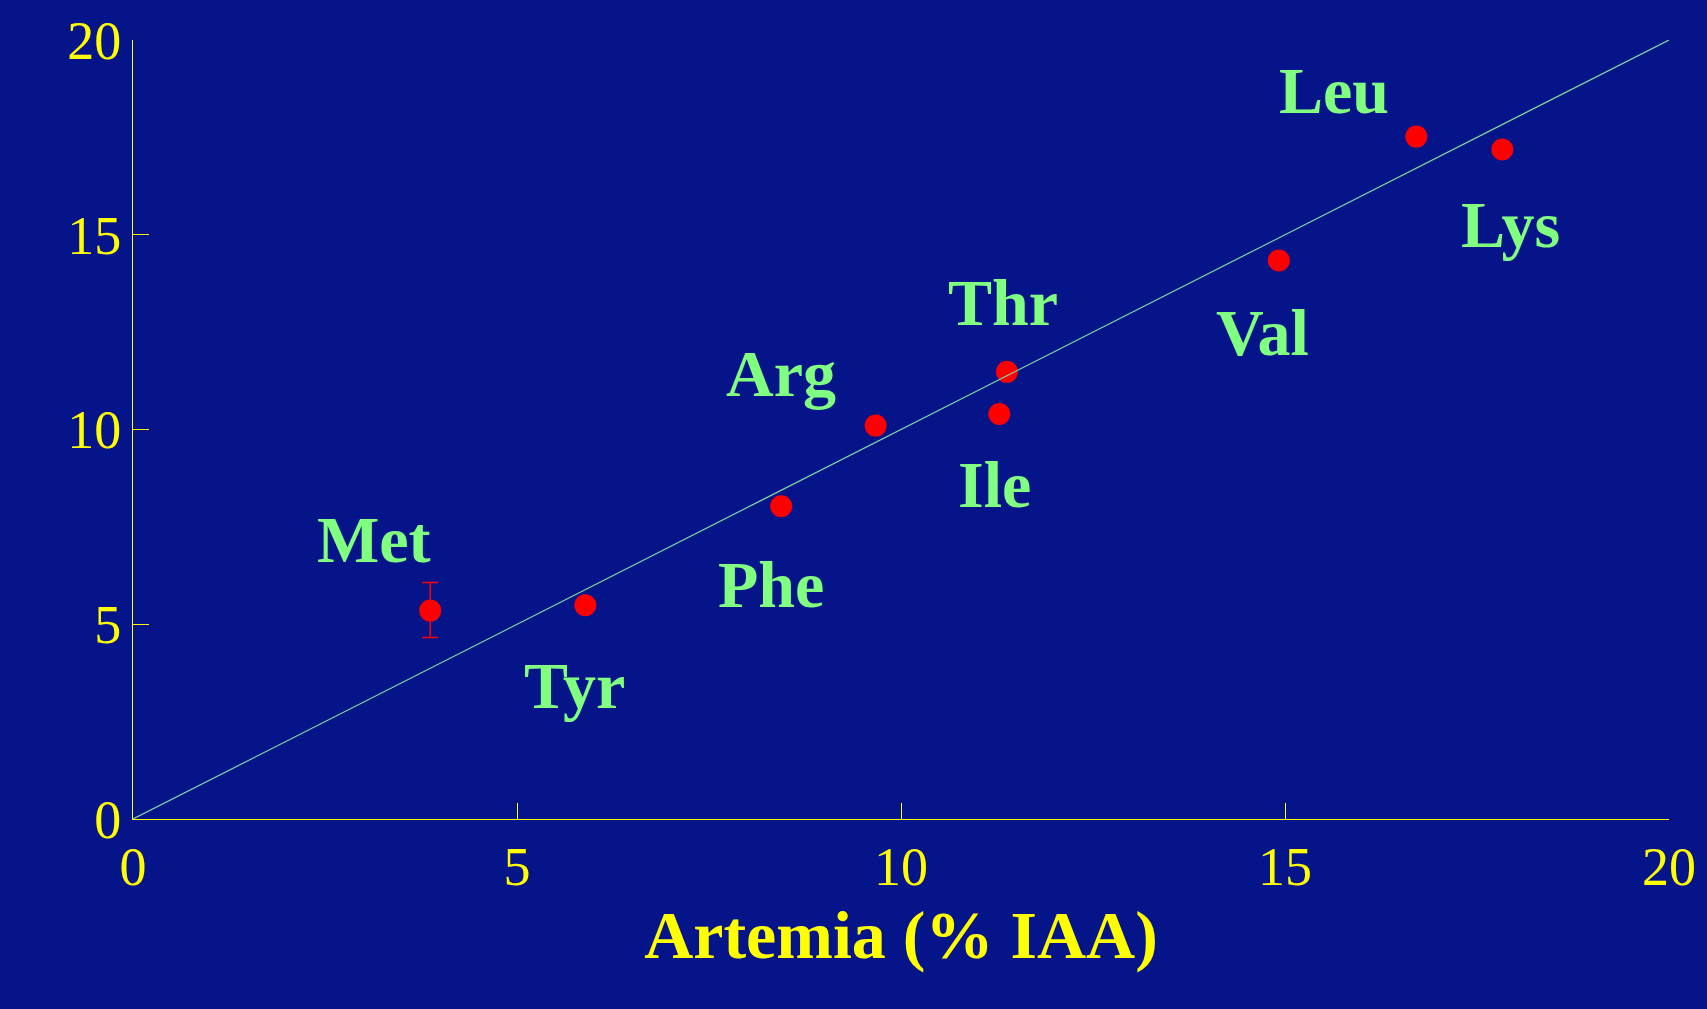  What do you see at coordinates (901, 866) in the screenshot?
I see `x-tick-label: 10` at bounding box center [901, 866].